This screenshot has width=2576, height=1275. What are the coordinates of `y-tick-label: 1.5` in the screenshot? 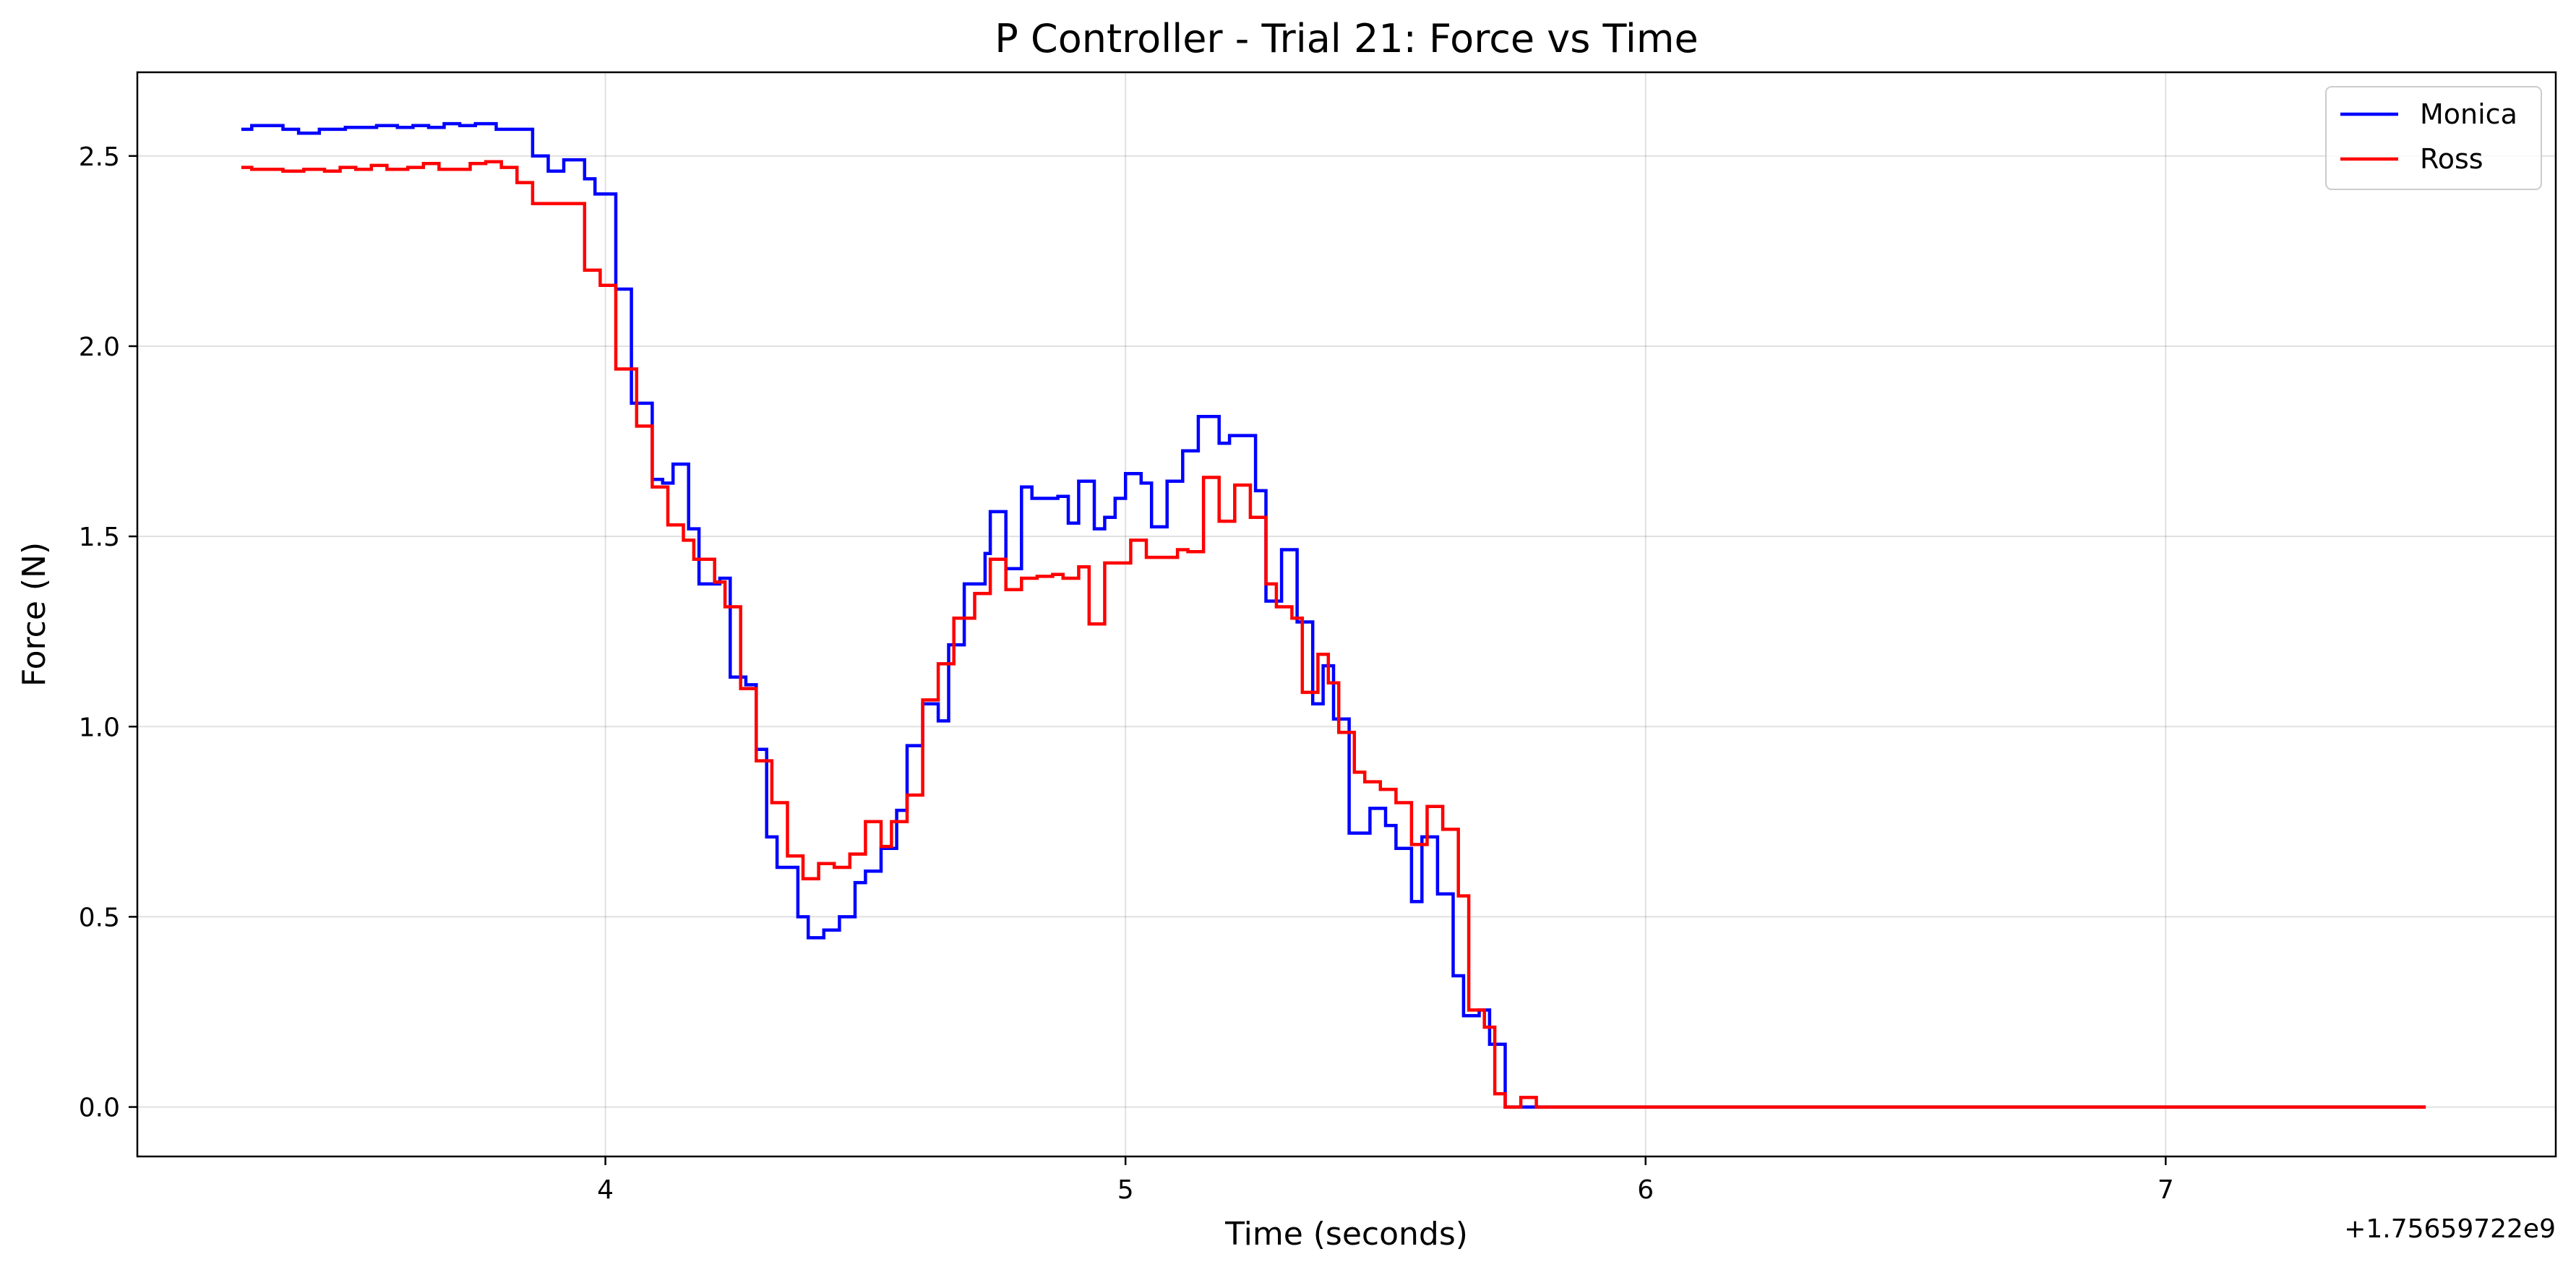 It's located at (100, 537).